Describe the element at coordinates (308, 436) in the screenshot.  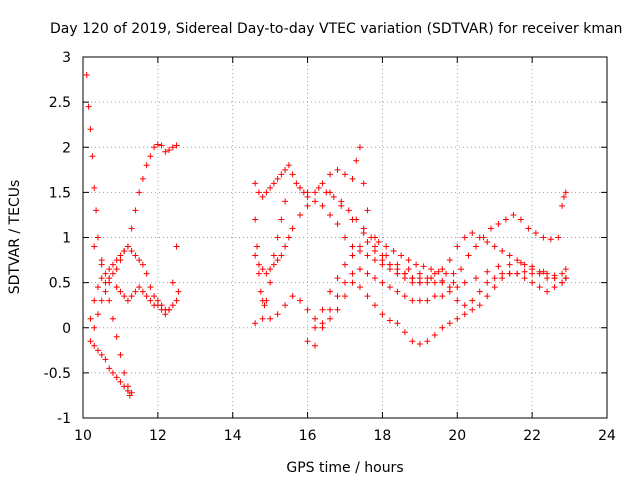
I see `x-tick-label: 16` at that location.